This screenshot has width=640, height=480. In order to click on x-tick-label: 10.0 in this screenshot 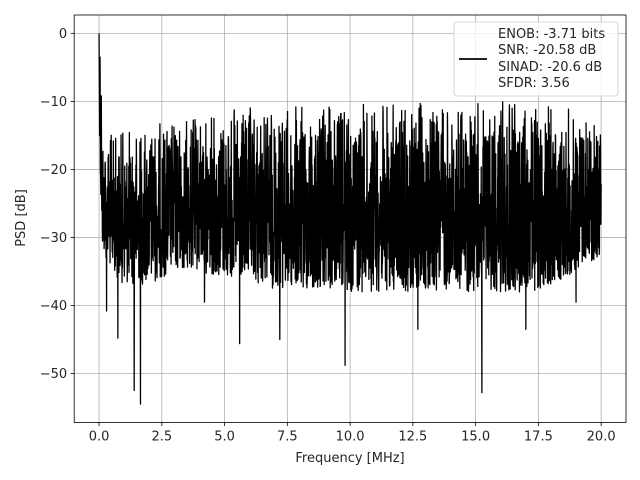, I will do `click(350, 437)`.